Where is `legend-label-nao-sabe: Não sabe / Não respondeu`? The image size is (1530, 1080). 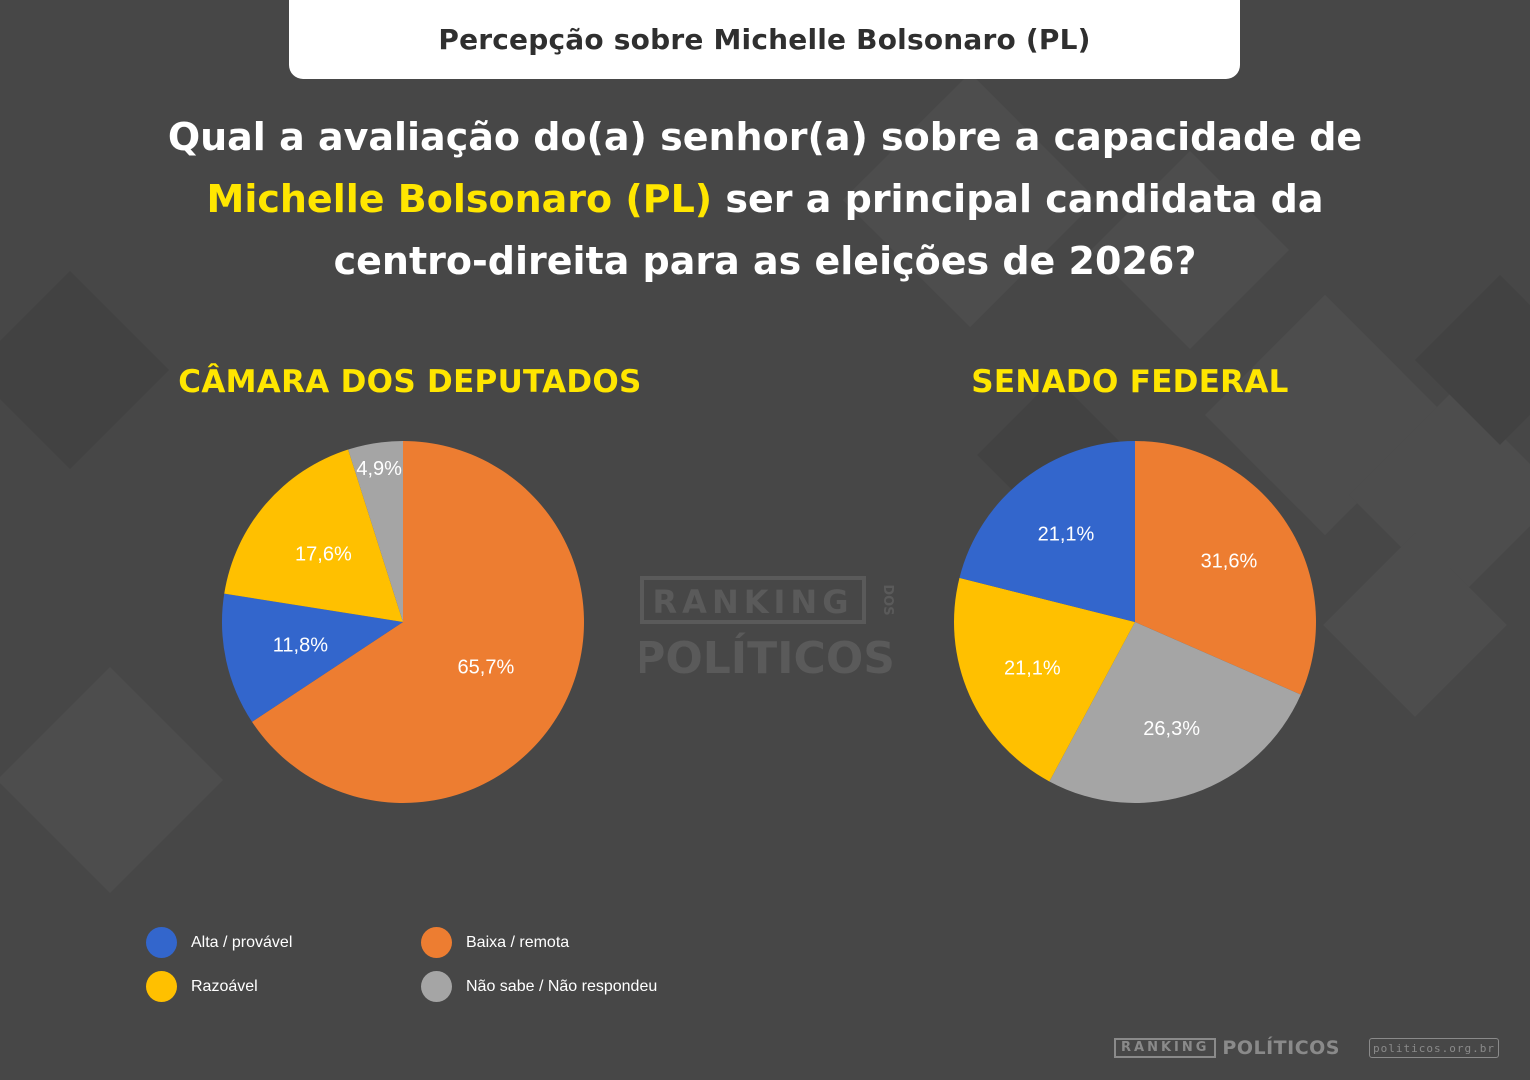
legend-label-nao-sabe: Não sabe / Não respondeu is located at coordinates (562, 986).